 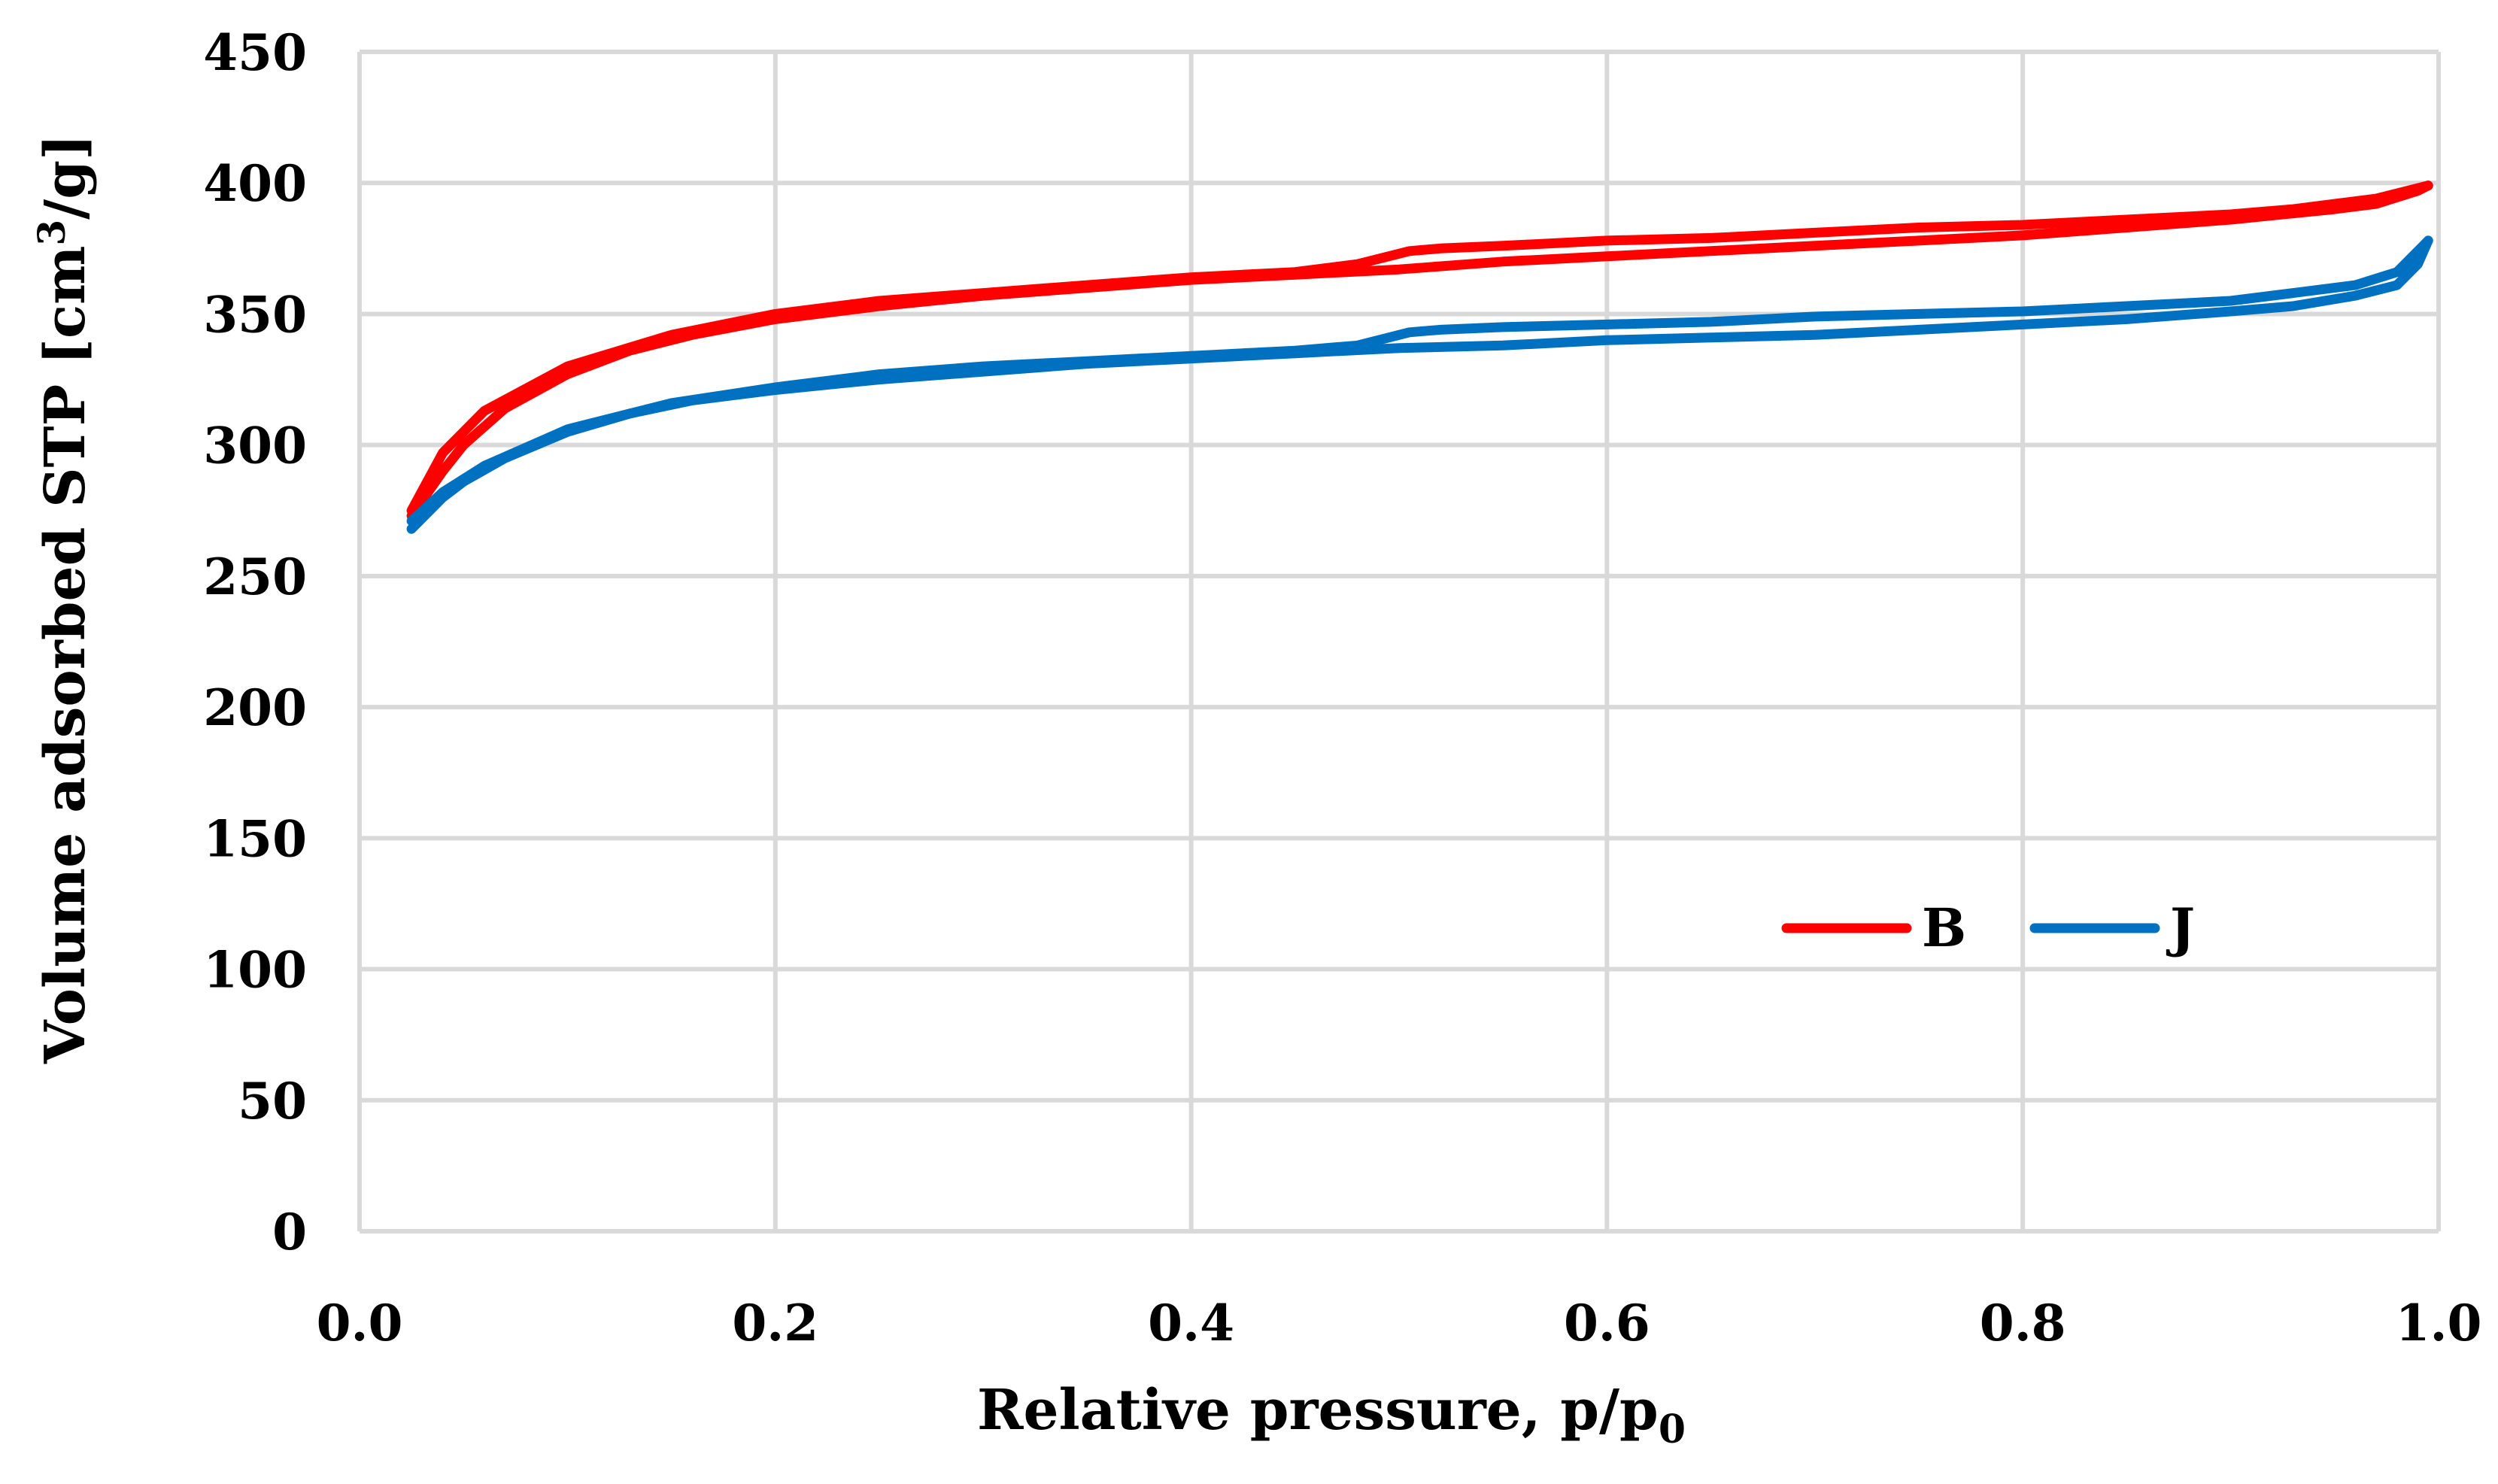 I want to click on x-tick-label: 0.6, so click(x=1607, y=1323).